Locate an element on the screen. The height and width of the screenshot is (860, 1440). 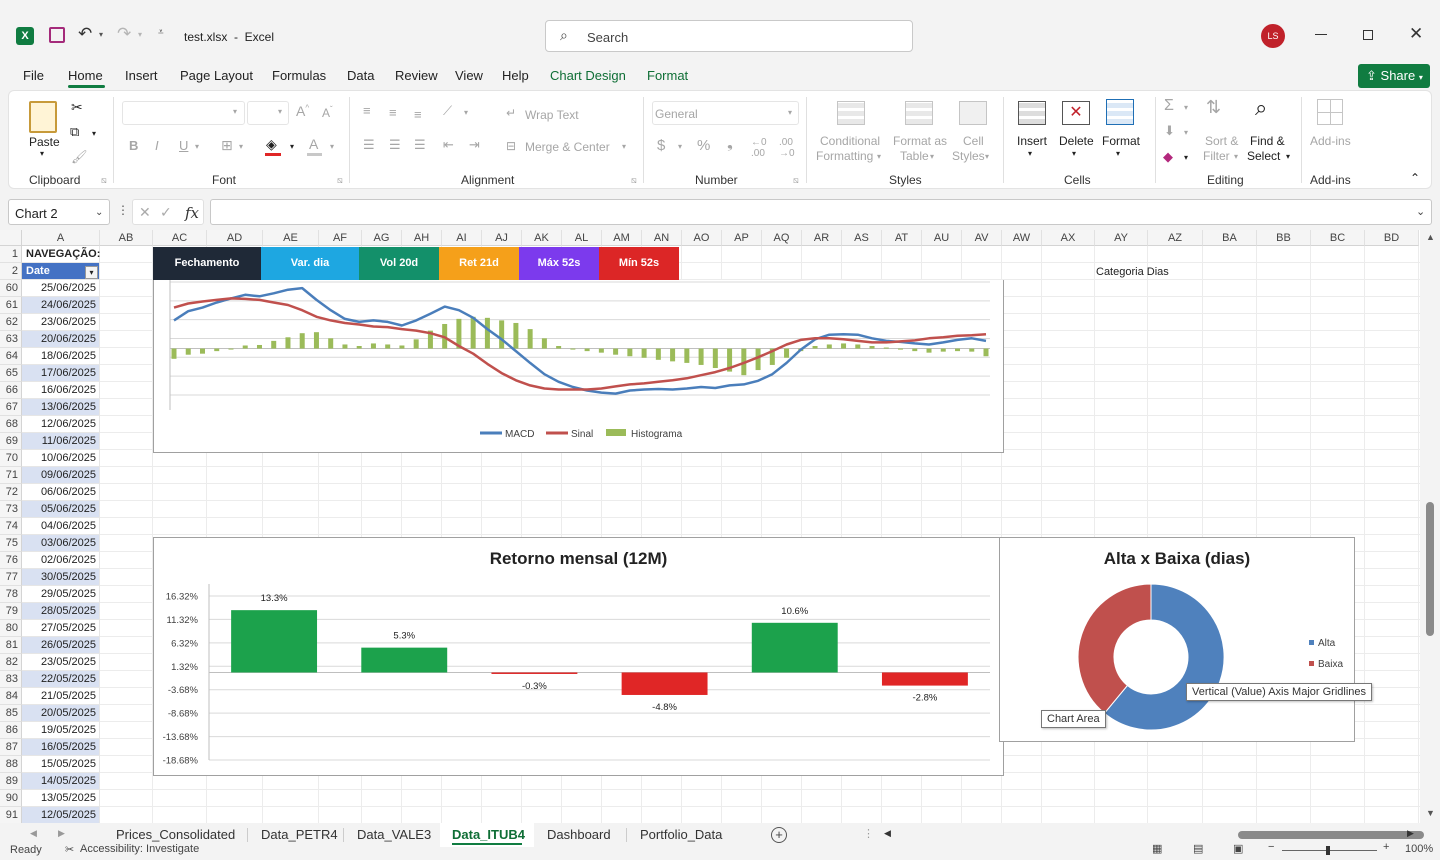
format-cells-icon is located at coordinates (1120, 112).